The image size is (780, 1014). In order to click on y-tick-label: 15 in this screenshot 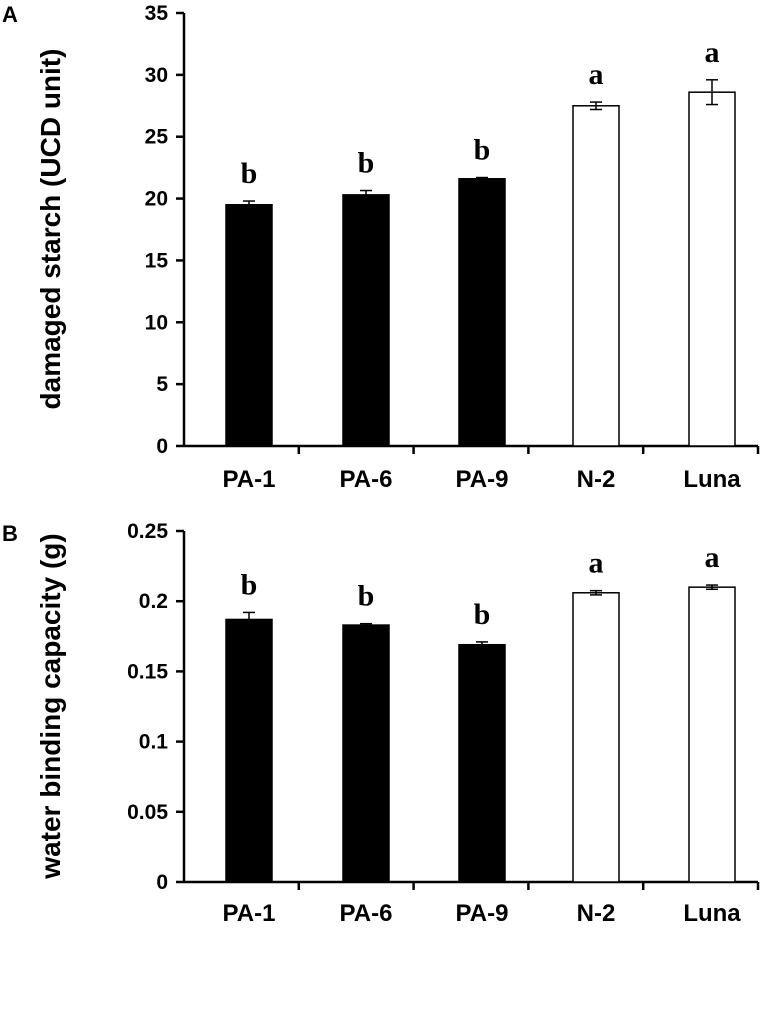, I will do `click(157, 260)`.